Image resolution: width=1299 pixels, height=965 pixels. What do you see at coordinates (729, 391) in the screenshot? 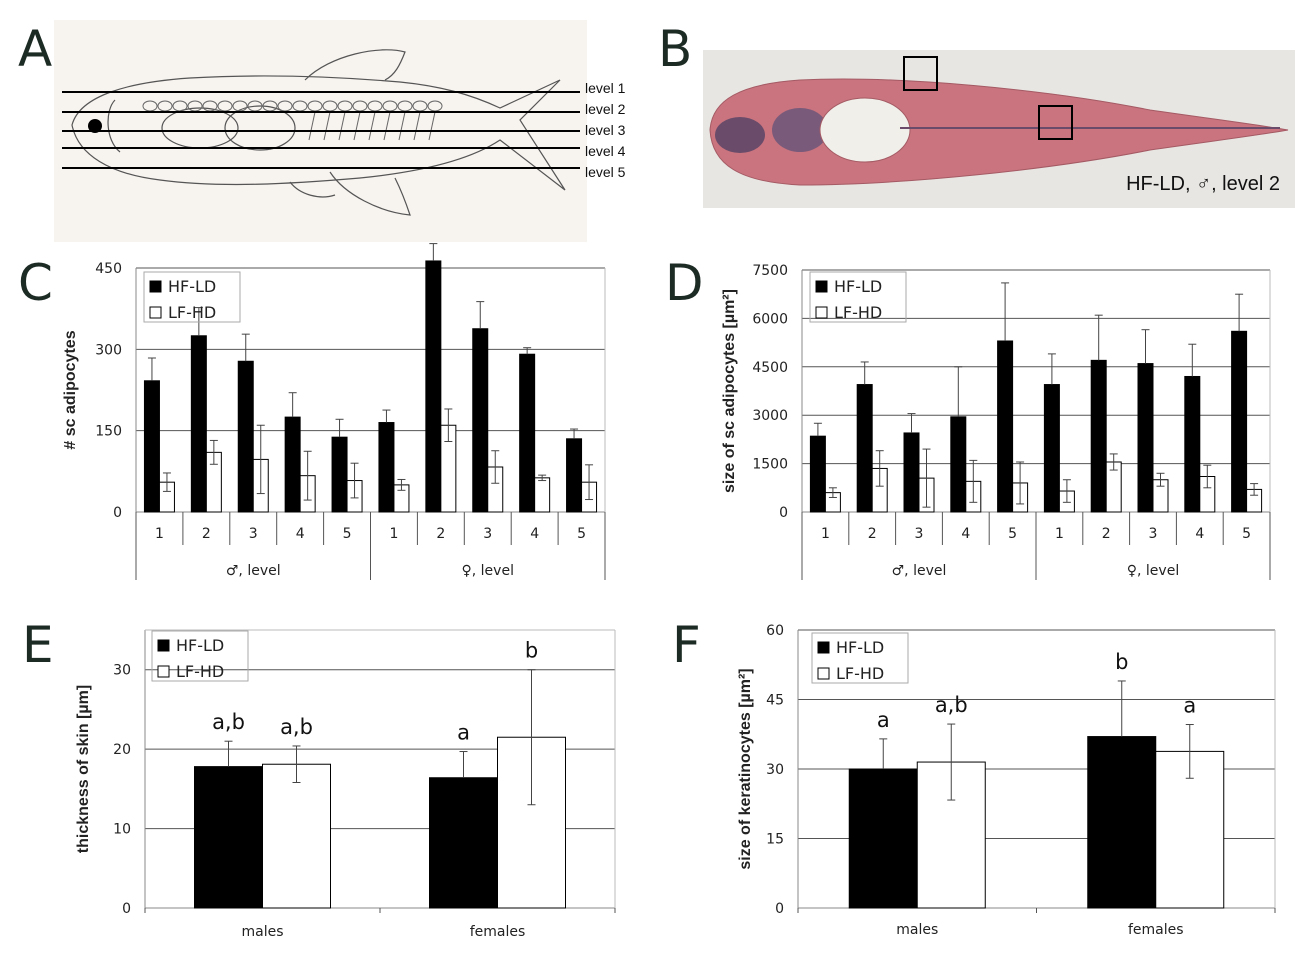
I see `y-axis-label: size of sc adipocytes [µm²]` at bounding box center [729, 391].